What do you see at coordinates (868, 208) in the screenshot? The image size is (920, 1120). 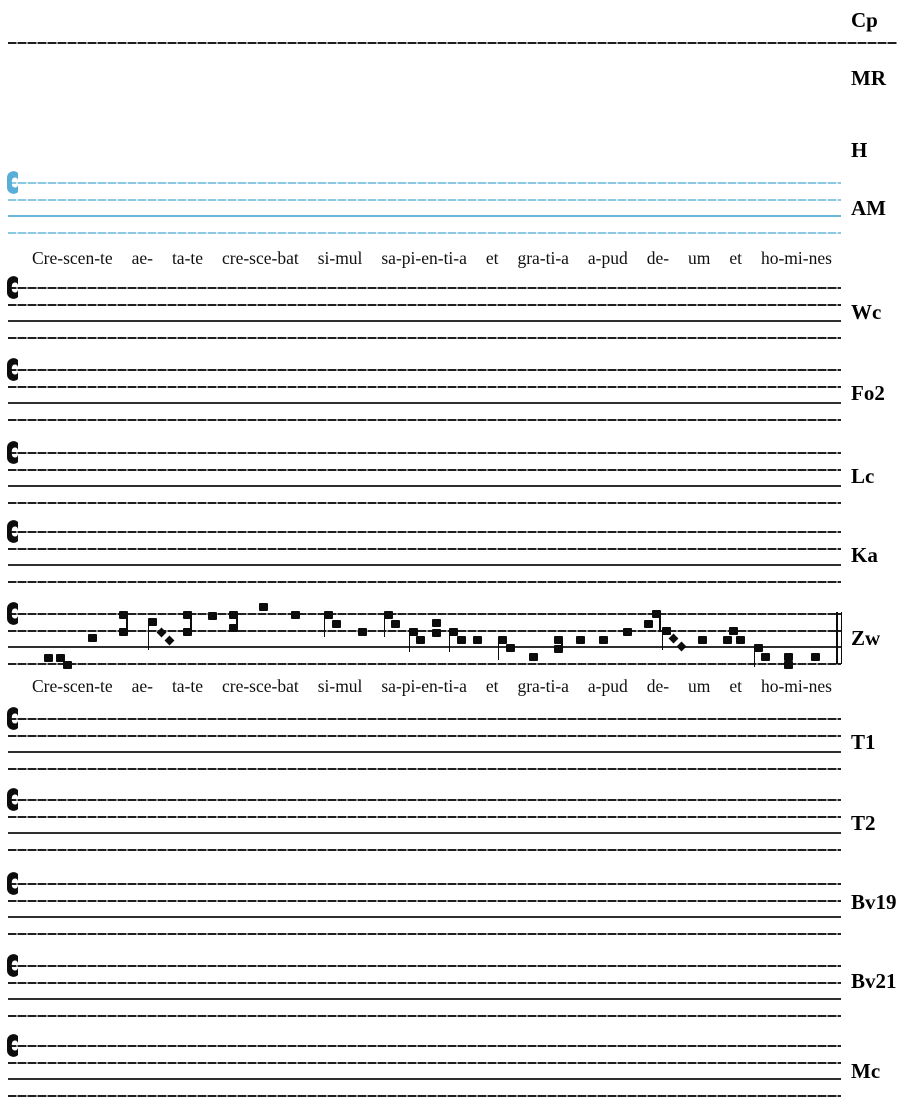 I see `source-label-AM: AM` at bounding box center [868, 208].